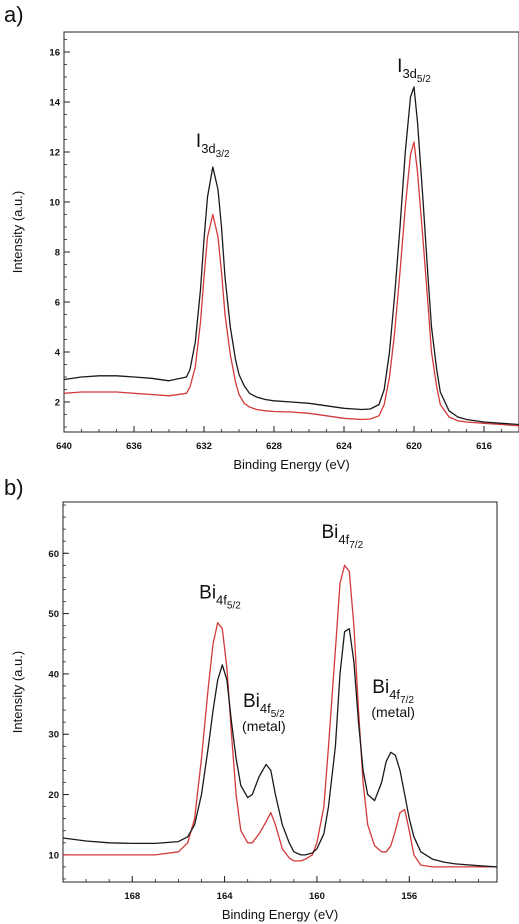 The width and height of the screenshot is (519, 924). What do you see at coordinates (54, 53) in the screenshot?
I see `y-tick-label: 16` at bounding box center [54, 53].